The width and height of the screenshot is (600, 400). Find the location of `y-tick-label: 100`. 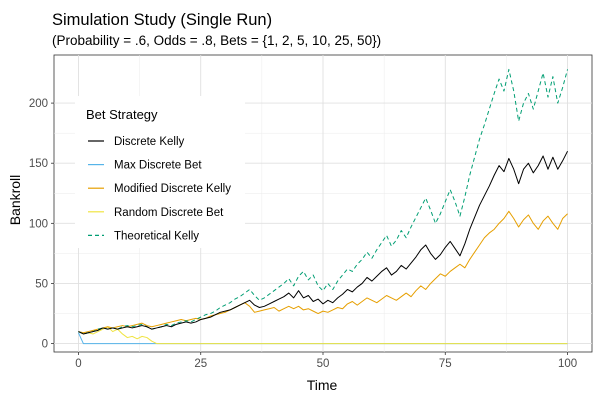

y-tick-label: 100 is located at coordinates (38, 224).